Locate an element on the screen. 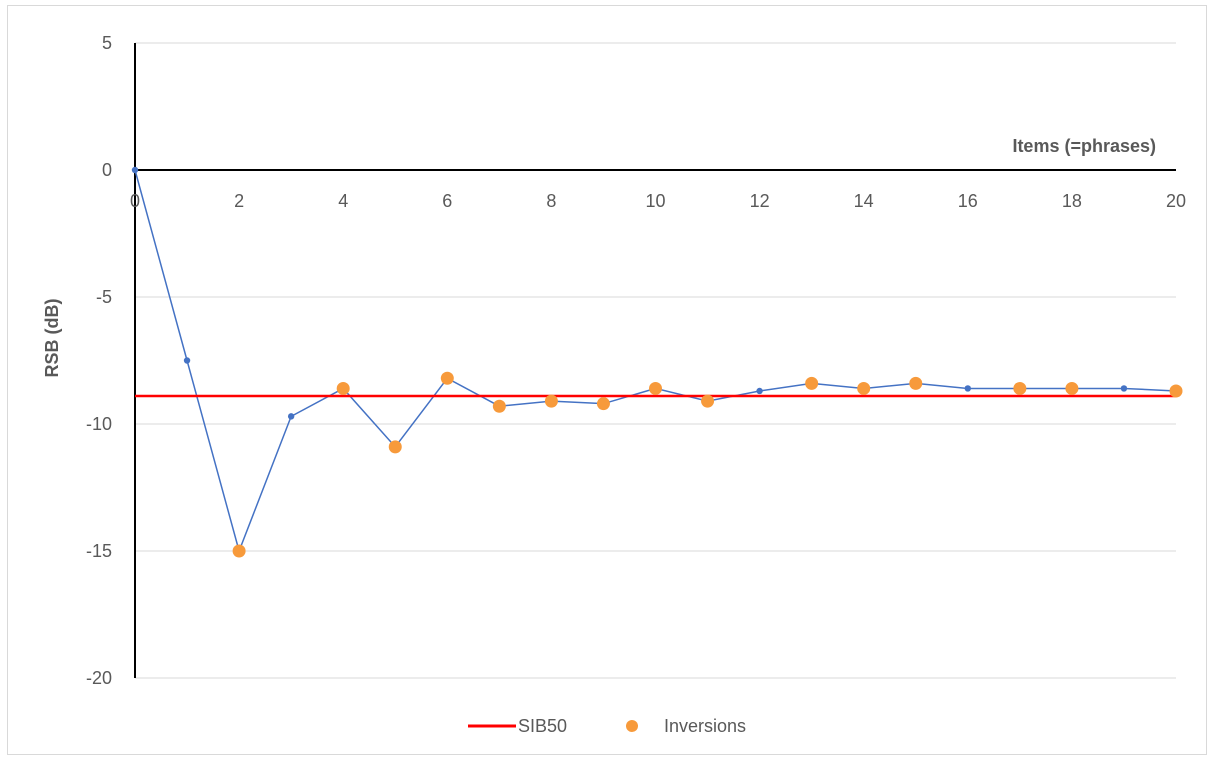 The height and width of the screenshot is (760, 1213). x-tick-label: 16 is located at coordinates (968, 201).